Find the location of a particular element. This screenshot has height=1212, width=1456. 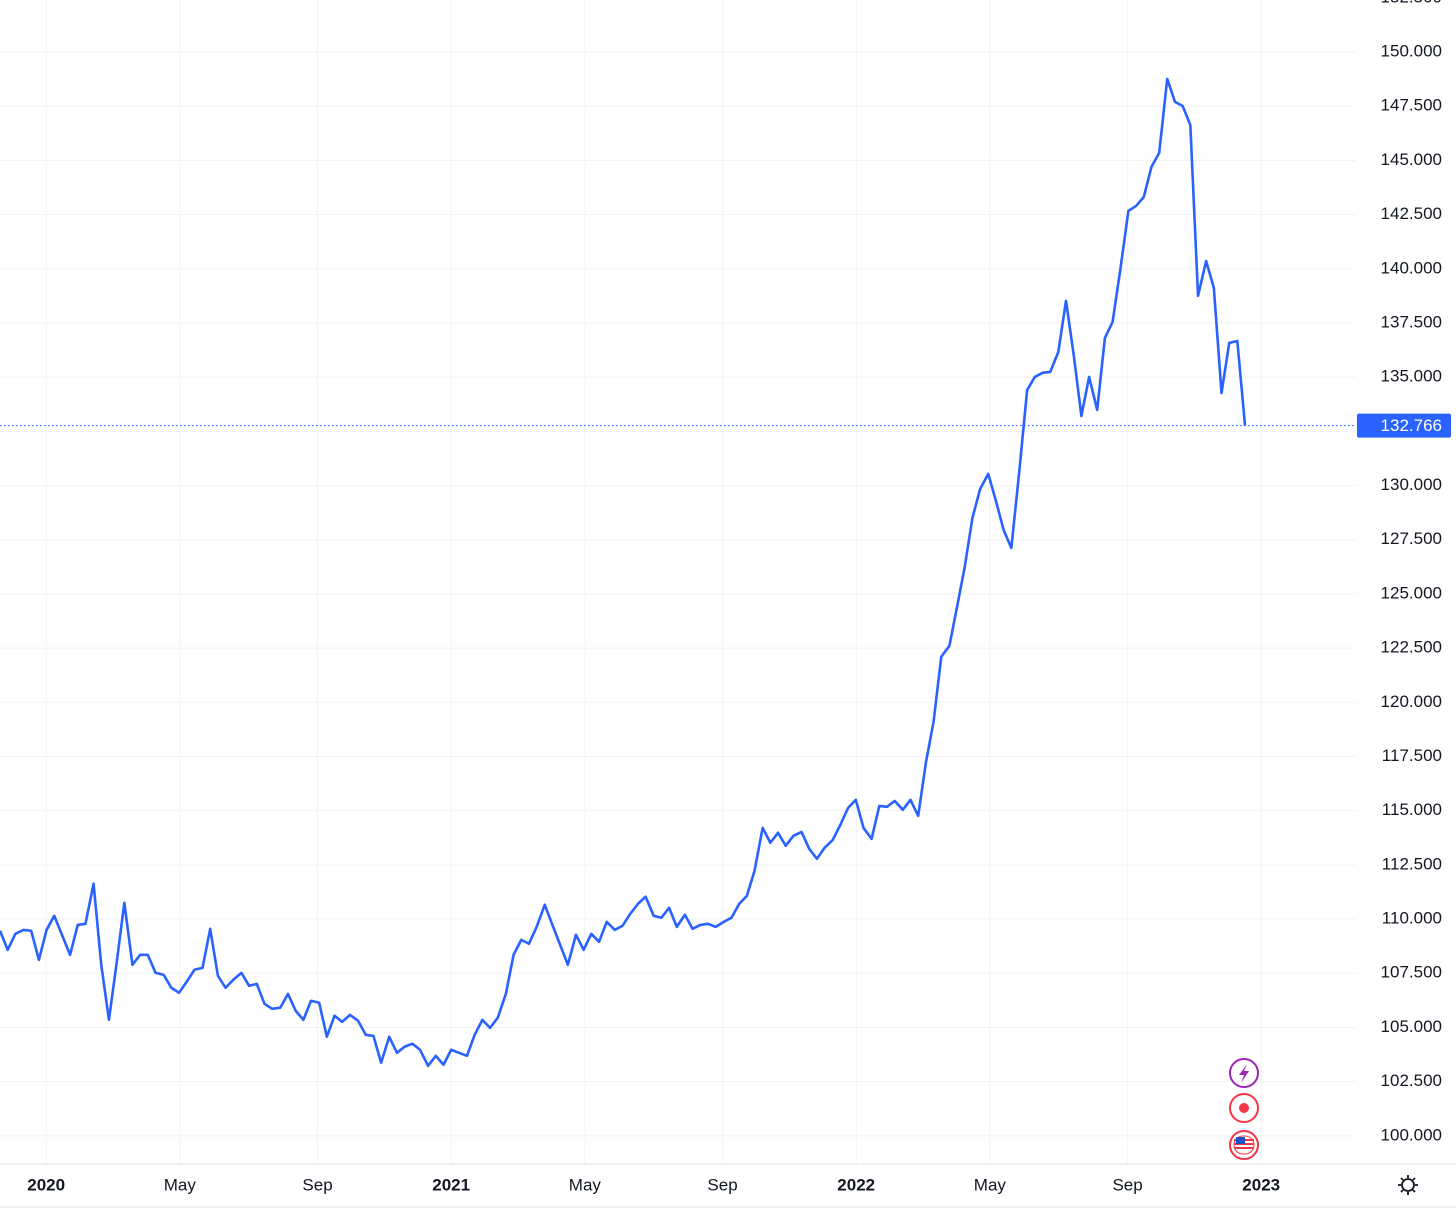

y-tick-label: 130.000 is located at coordinates (1411, 484).